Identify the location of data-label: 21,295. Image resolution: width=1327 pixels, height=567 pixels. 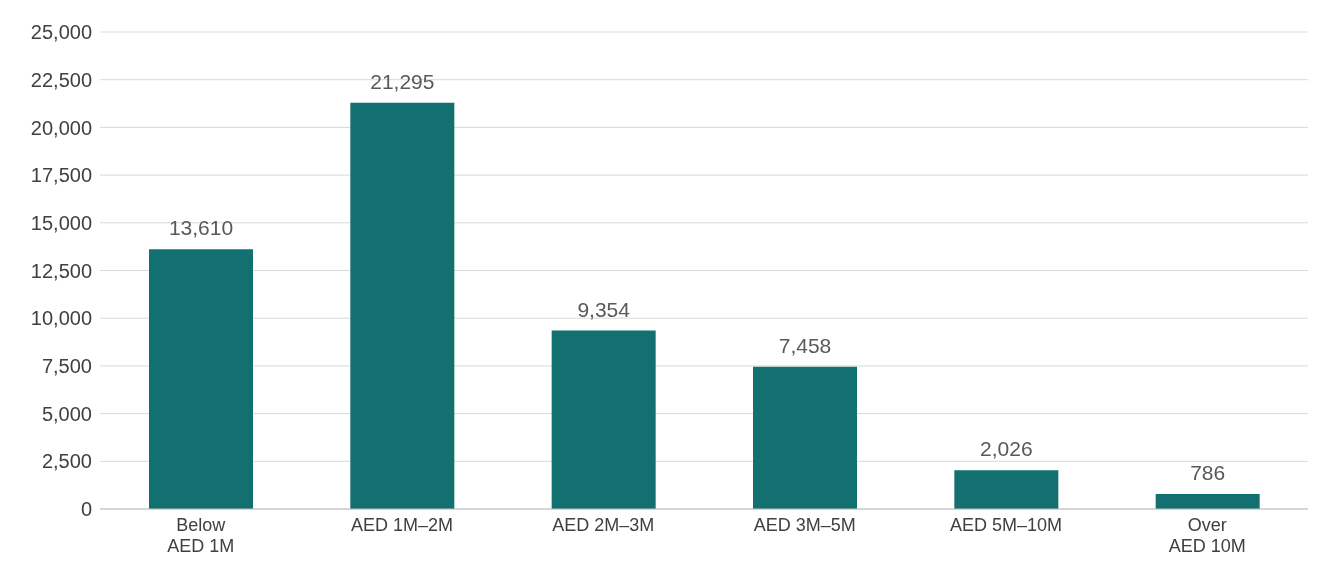
(402, 81).